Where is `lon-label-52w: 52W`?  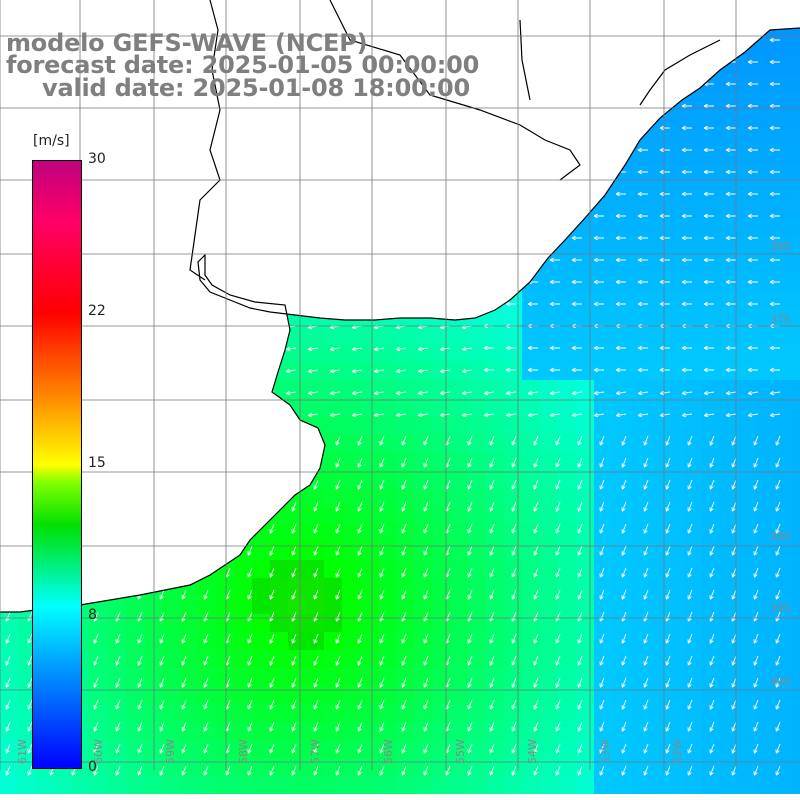 lon-label-52w: 52W is located at coordinates (677, 751).